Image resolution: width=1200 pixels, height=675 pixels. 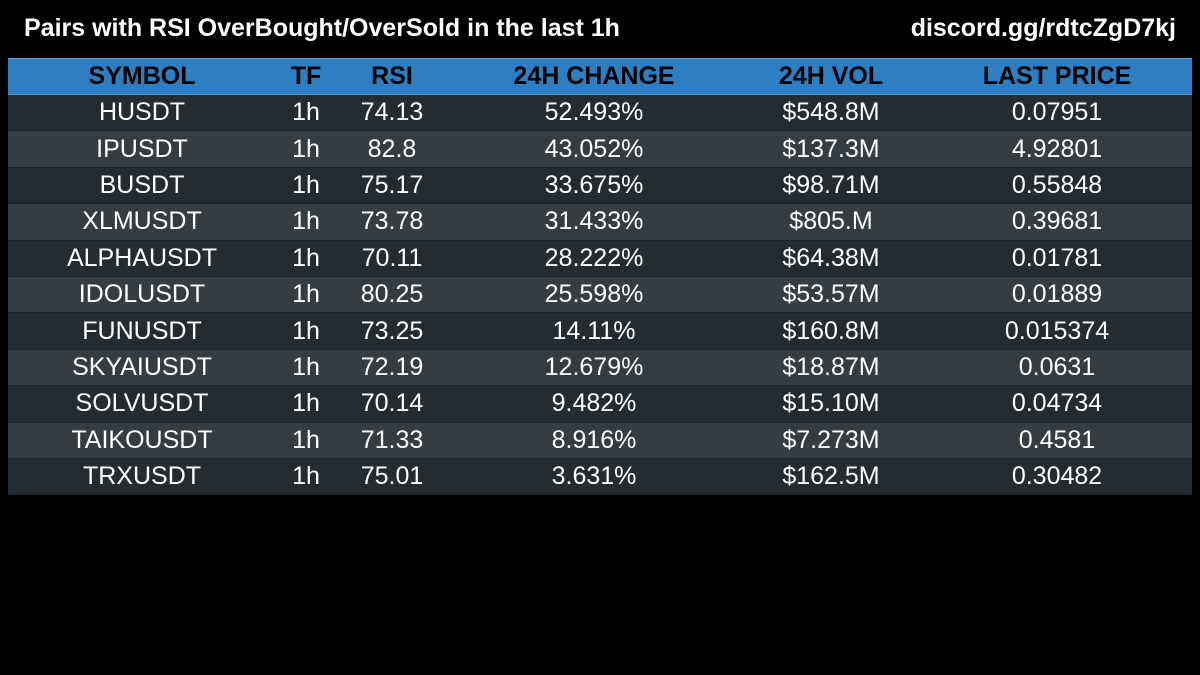 What do you see at coordinates (142, 403) in the screenshot?
I see `symbol-cell: SOLVUSDT` at bounding box center [142, 403].